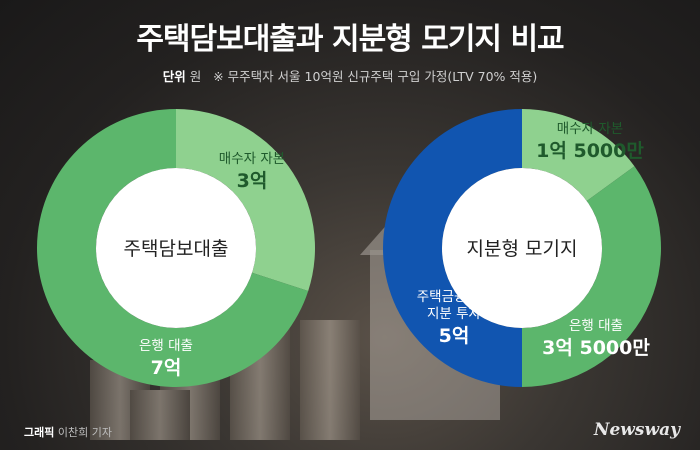  What do you see at coordinates (174, 76) in the screenshot?
I see `unit-label: 단위` at bounding box center [174, 76].